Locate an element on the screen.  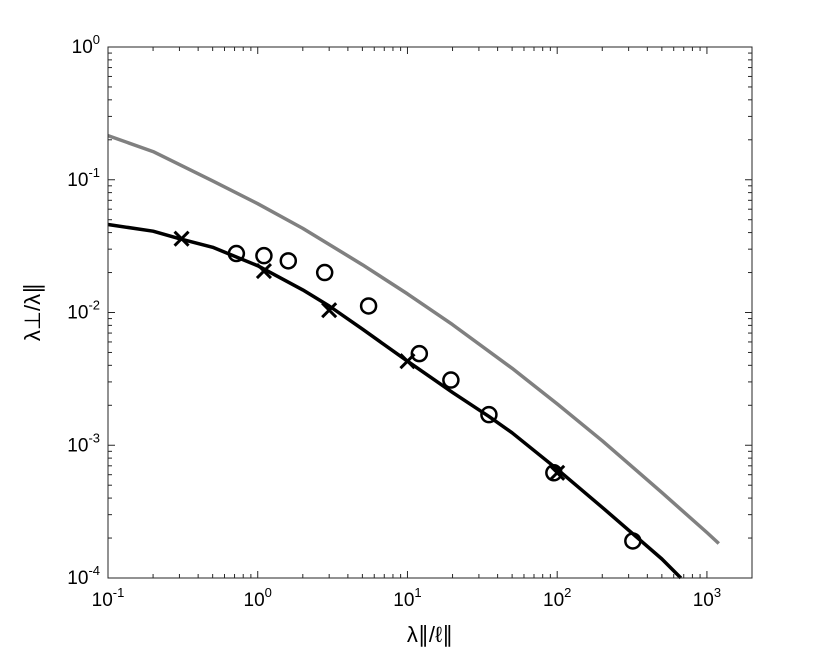
y-tick-label: 10⁻³ is located at coordinates (83, 443).